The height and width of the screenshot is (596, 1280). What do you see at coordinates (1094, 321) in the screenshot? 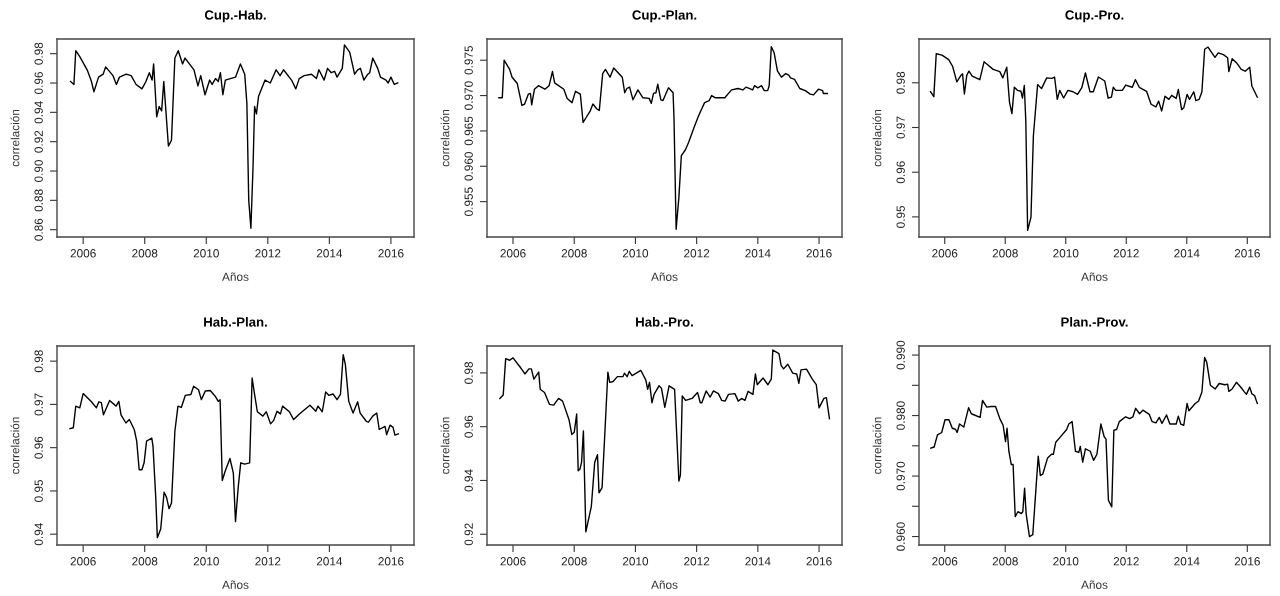
I see `chart-title: Plan.-Prov.` at bounding box center [1094, 321].